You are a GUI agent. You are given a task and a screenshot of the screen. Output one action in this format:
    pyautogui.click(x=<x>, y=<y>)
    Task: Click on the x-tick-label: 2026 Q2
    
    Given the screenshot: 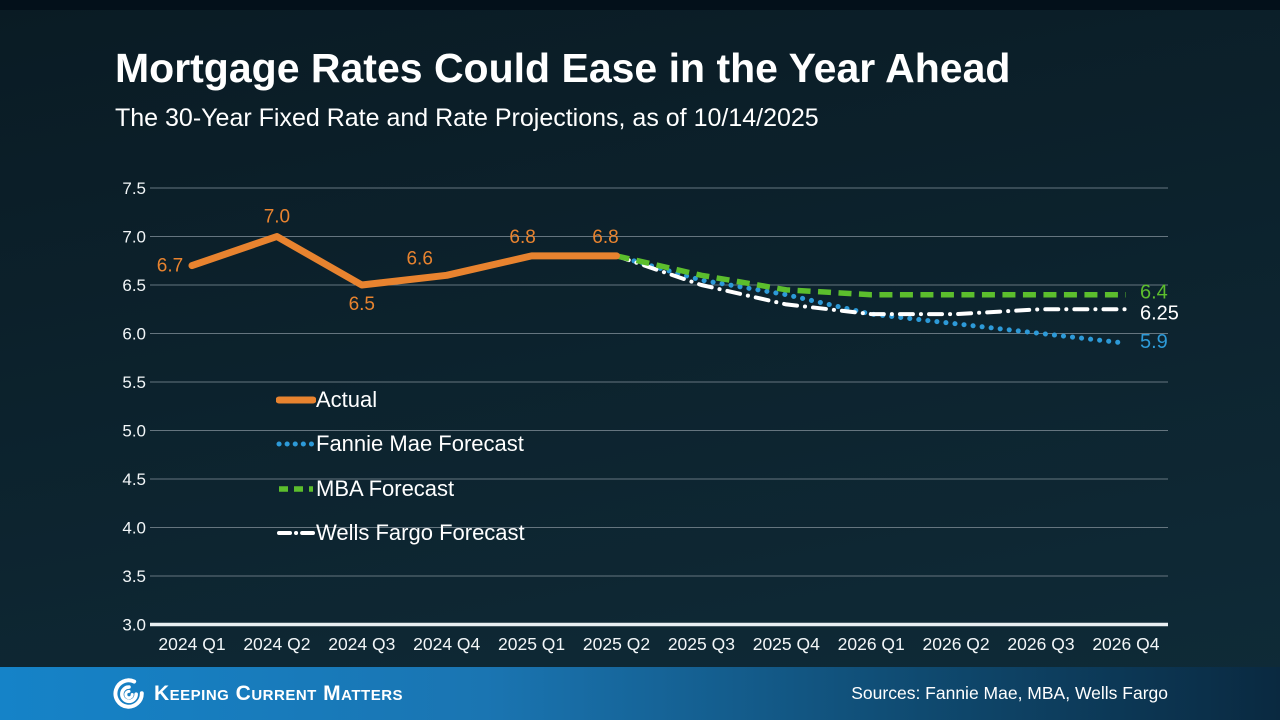 What is the action you would take?
    pyautogui.click(x=956, y=644)
    